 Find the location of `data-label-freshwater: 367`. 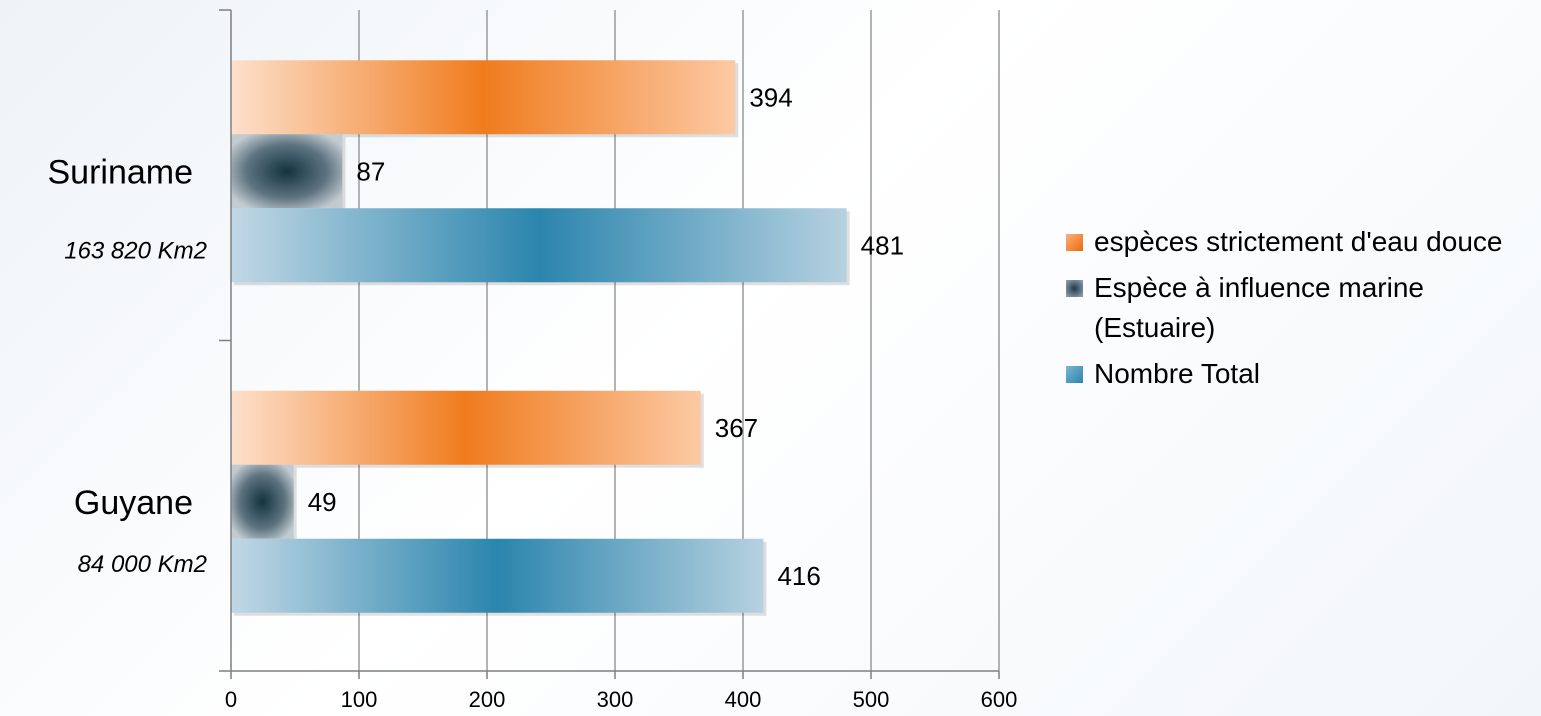

data-label-freshwater: 367 is located at coordinates (736, 428).